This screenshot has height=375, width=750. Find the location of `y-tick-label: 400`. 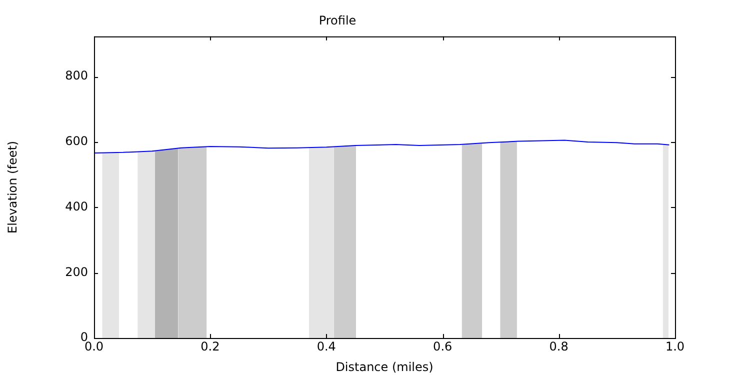

y-tick-label: 400 is located at coordinates (76, 206).